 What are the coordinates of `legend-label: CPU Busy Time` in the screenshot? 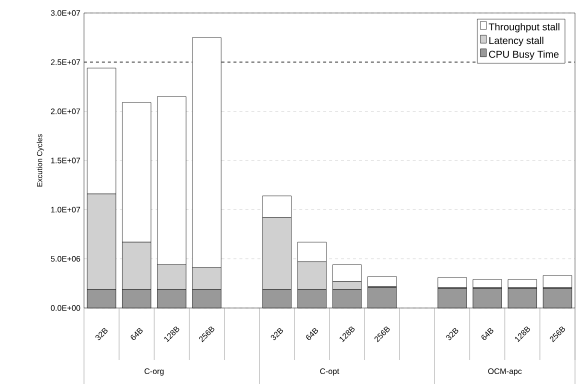 It's located at (524, 55).